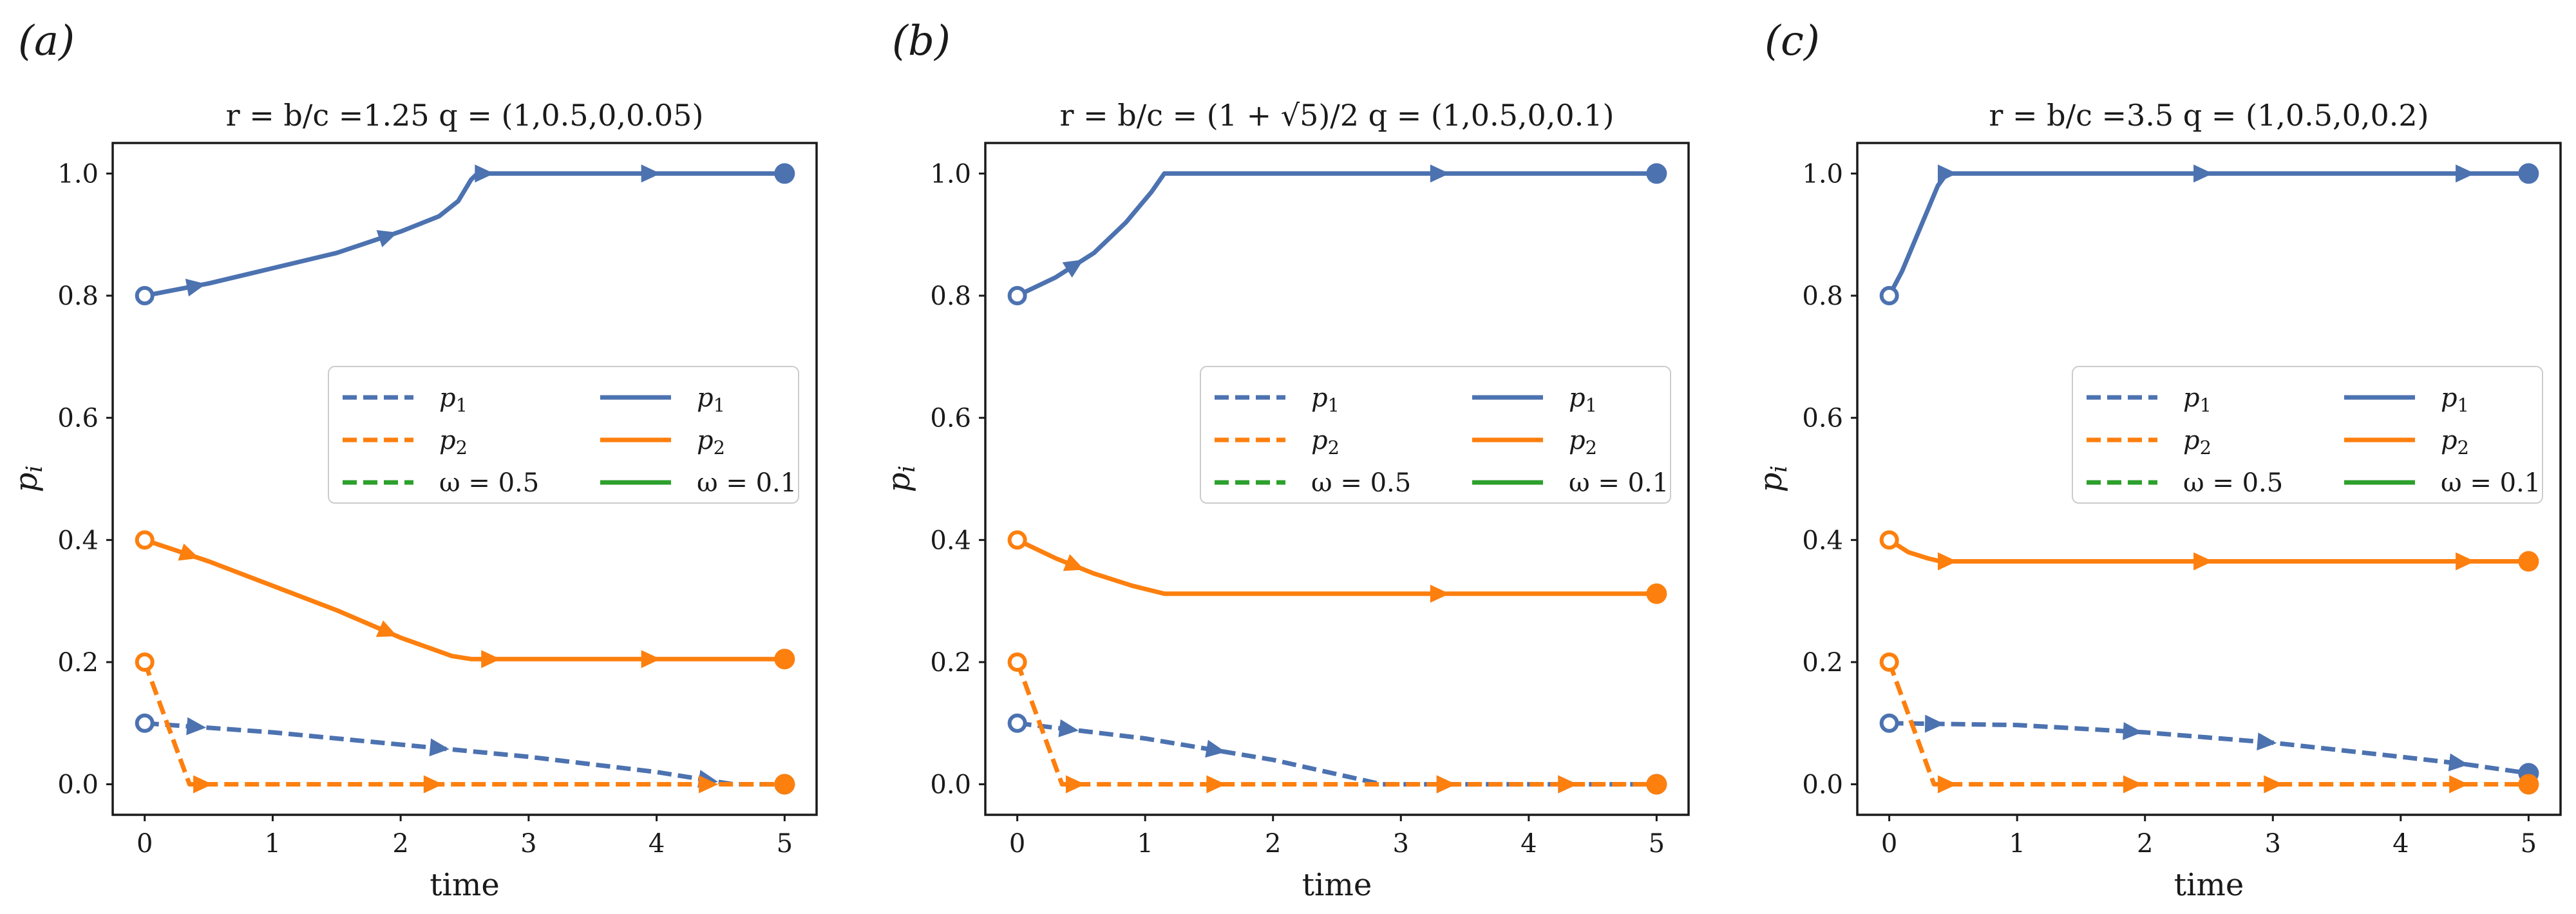 This screenshot has height=914, width=2576. What do you see at coordinates (465, 885) in the screenshot?
I see `x-axis-label: time` at bounding box center [465, 885].